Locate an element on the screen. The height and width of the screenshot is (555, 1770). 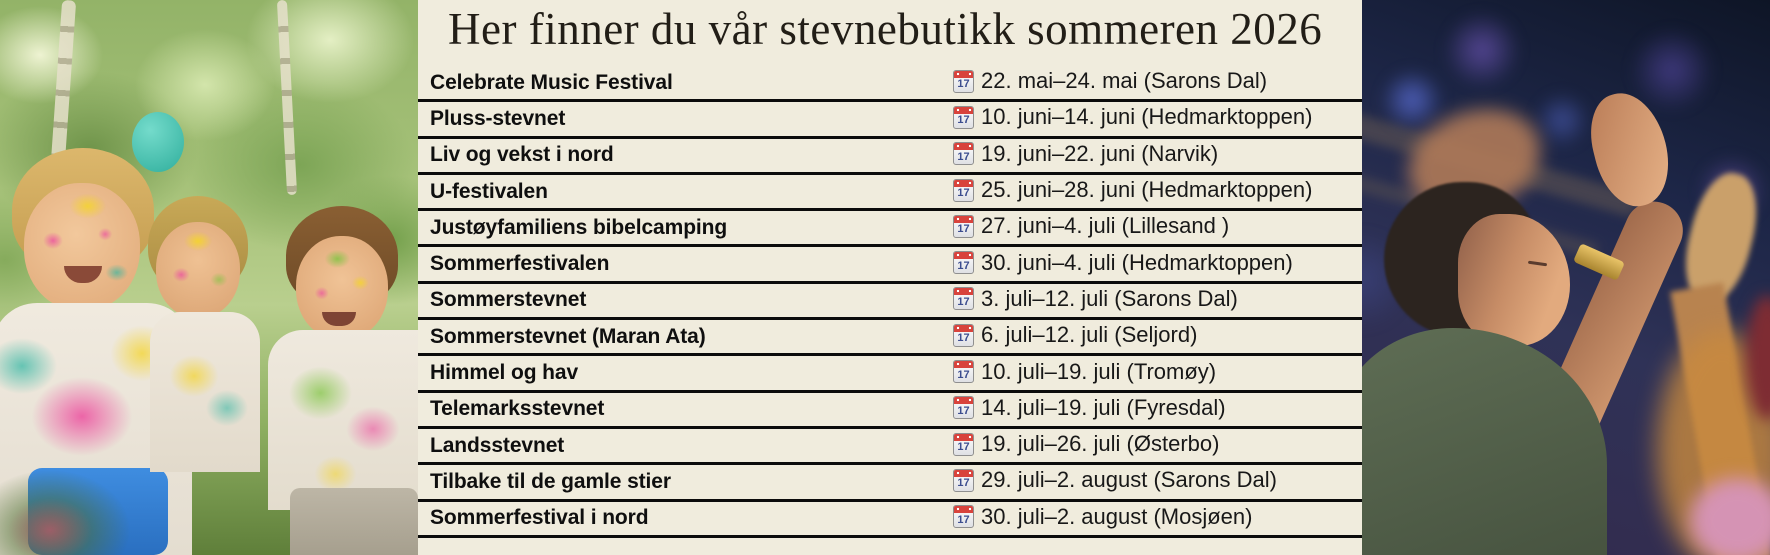
festival-name: Sommerstevnet is located at coordinates (508, 300).